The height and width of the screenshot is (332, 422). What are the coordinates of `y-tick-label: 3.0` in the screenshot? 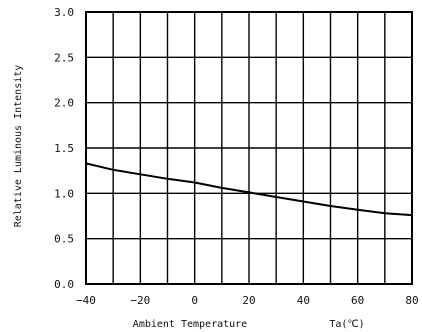 It's located at (64, 12).